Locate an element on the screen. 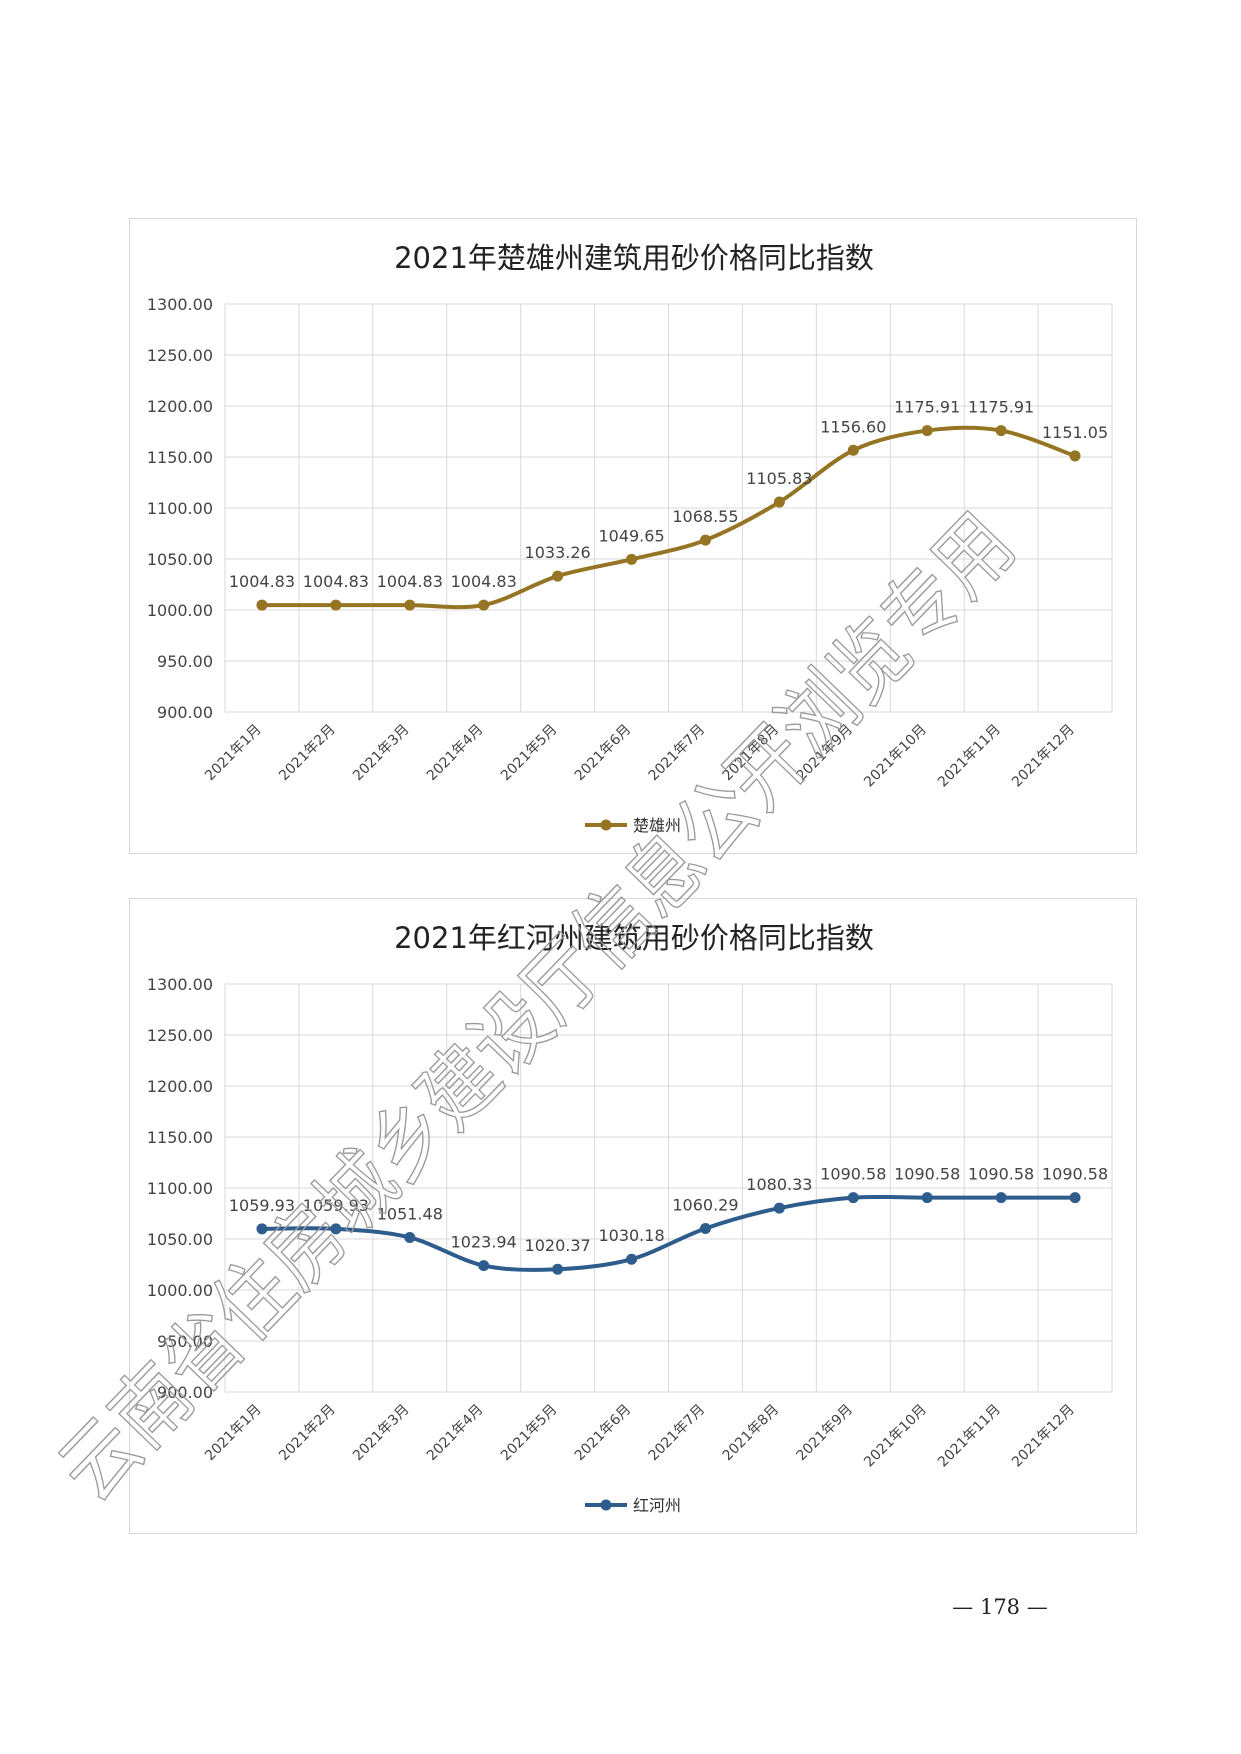 The image size is (1241, 1754). data-label: 1105.83 is located at coordinates (779, 478).